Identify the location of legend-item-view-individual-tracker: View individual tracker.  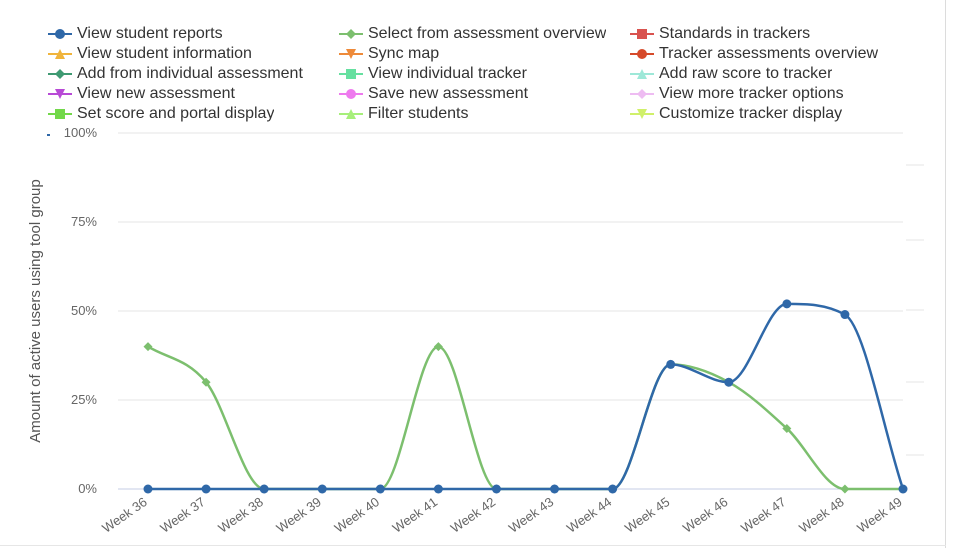
(482, 74).